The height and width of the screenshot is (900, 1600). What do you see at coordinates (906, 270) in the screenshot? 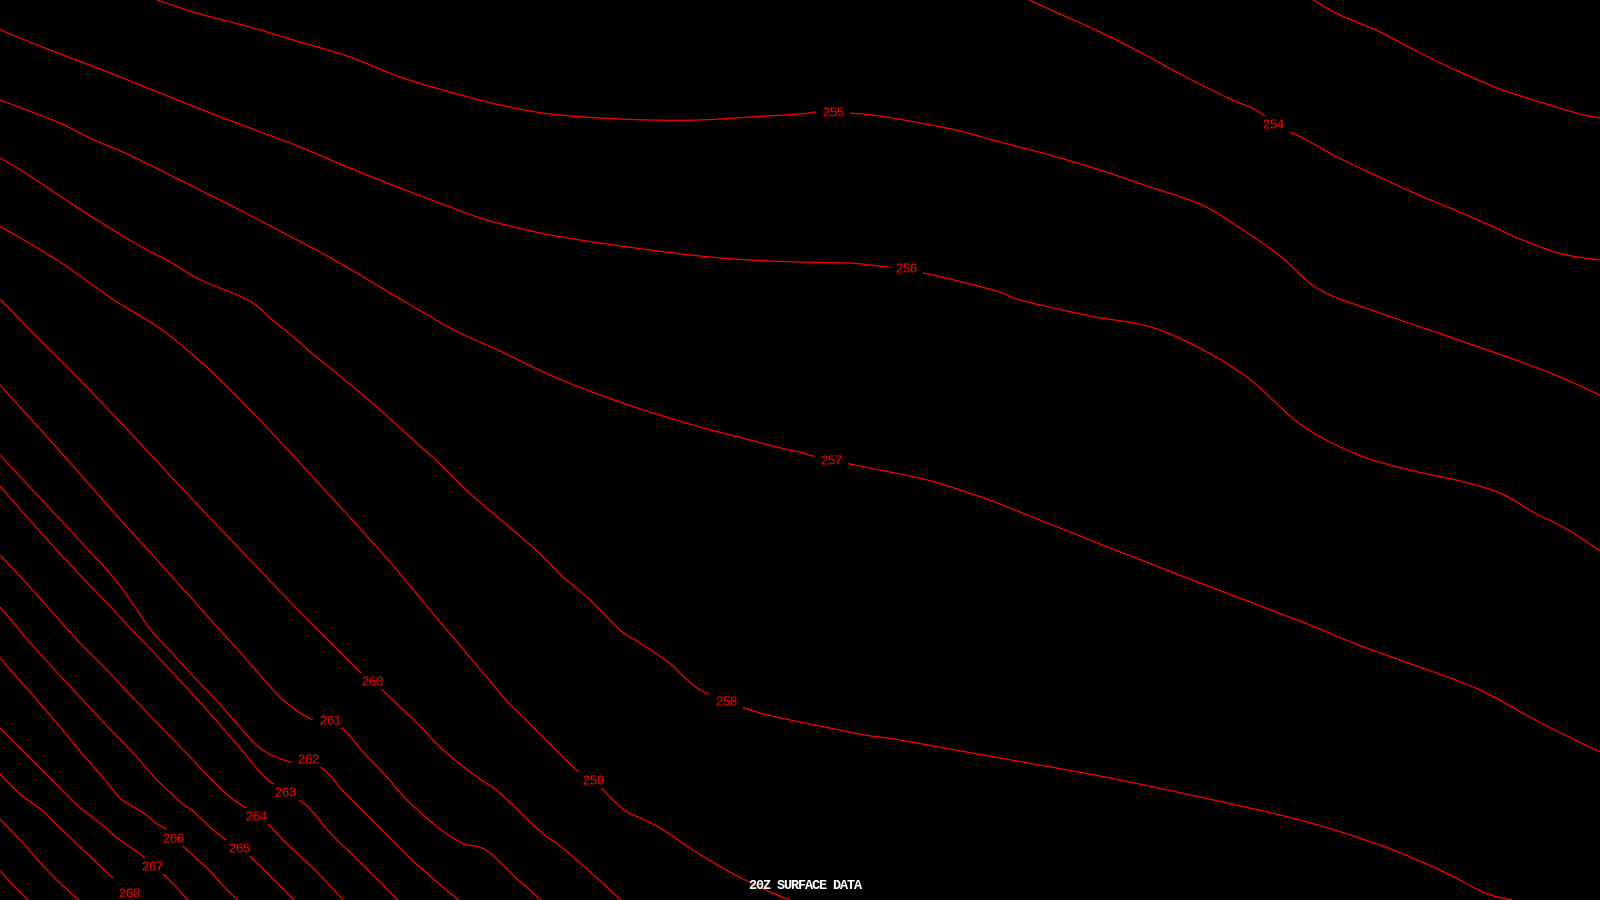
I see `svg-text: 256` at bounding box center [906, 270].